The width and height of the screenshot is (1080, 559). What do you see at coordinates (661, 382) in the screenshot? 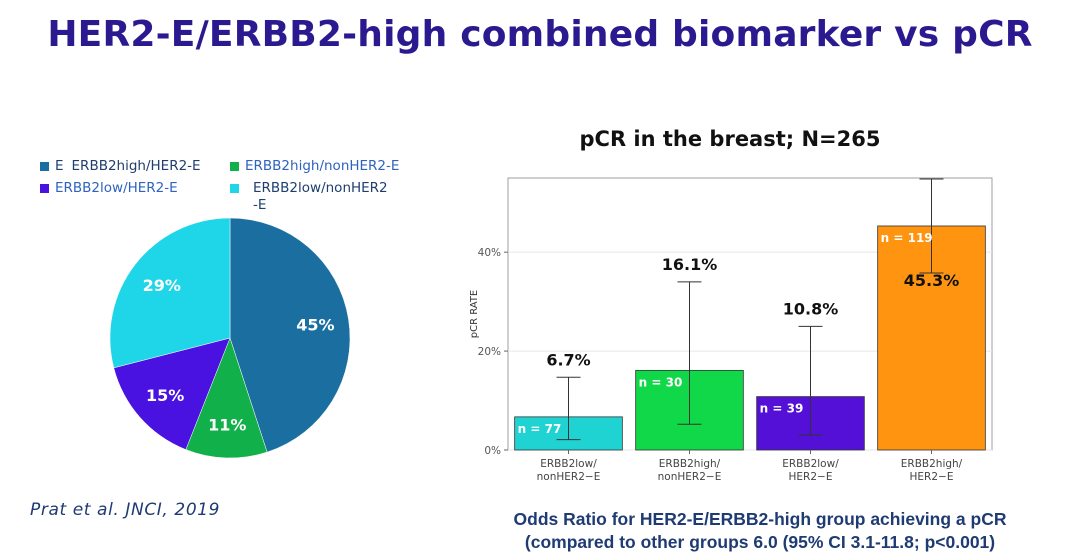
I see `bar-n-label: n = 30` at bounding box center [661, 382].